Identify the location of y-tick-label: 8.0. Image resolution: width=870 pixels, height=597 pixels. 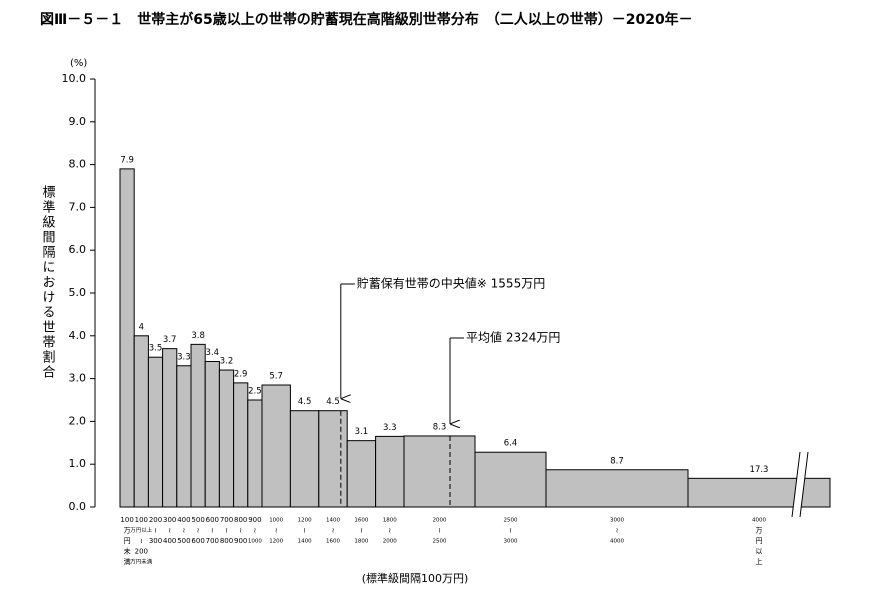
(78, 164).